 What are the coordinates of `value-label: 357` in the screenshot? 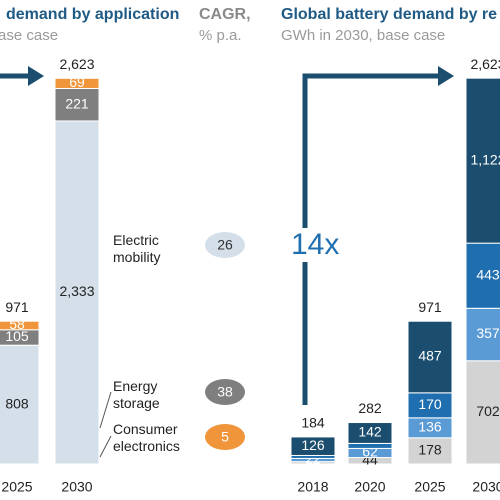 It's located at (488, 333).